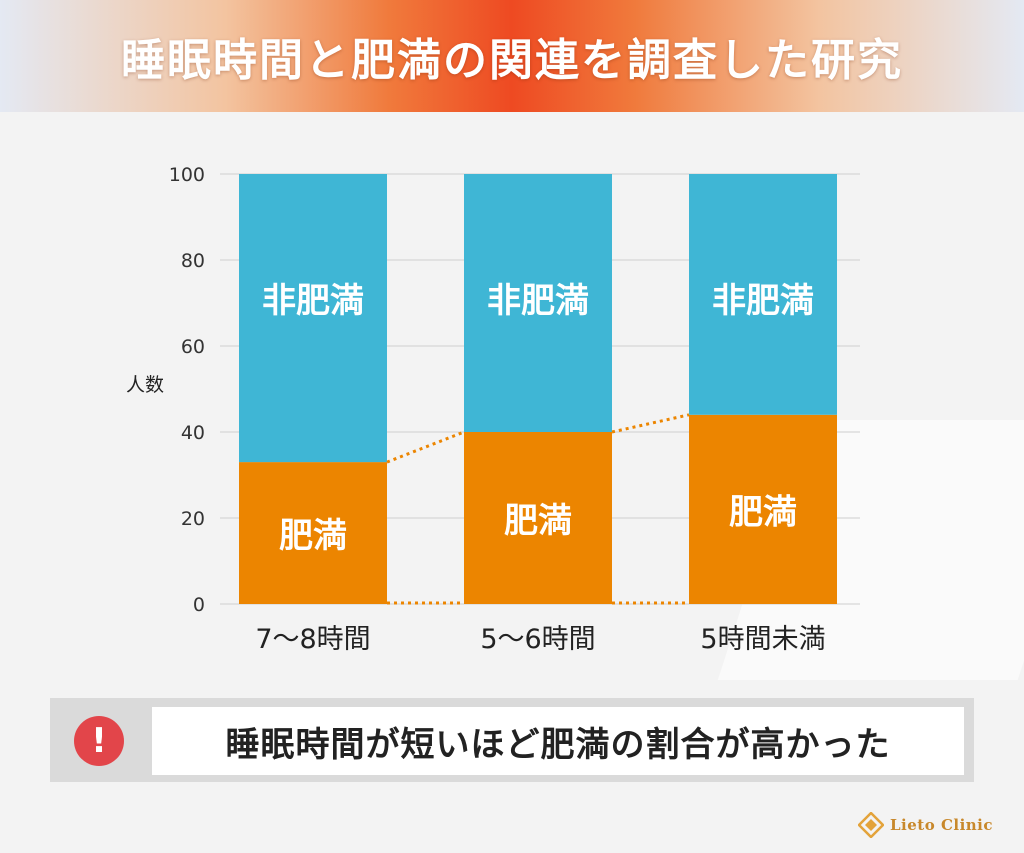  Describe the element at coordinates (193, 519) in the screenshot. I see `y-tick-label: 20` at that location.